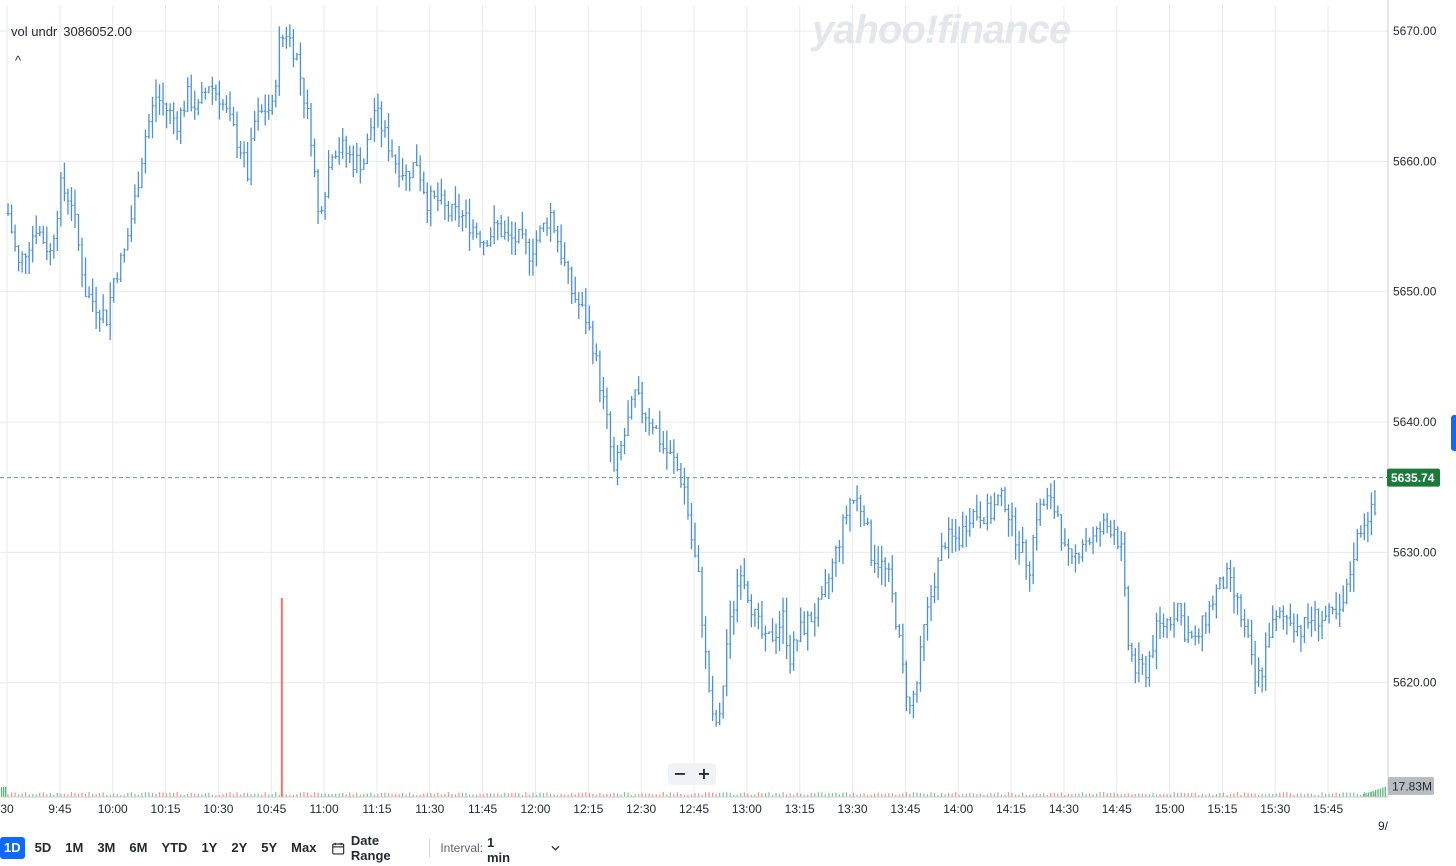  What do you see at coordinates (1453, 433) in the screenshot?
I see `side-panel-handle` at bounding box center [1453, 433].